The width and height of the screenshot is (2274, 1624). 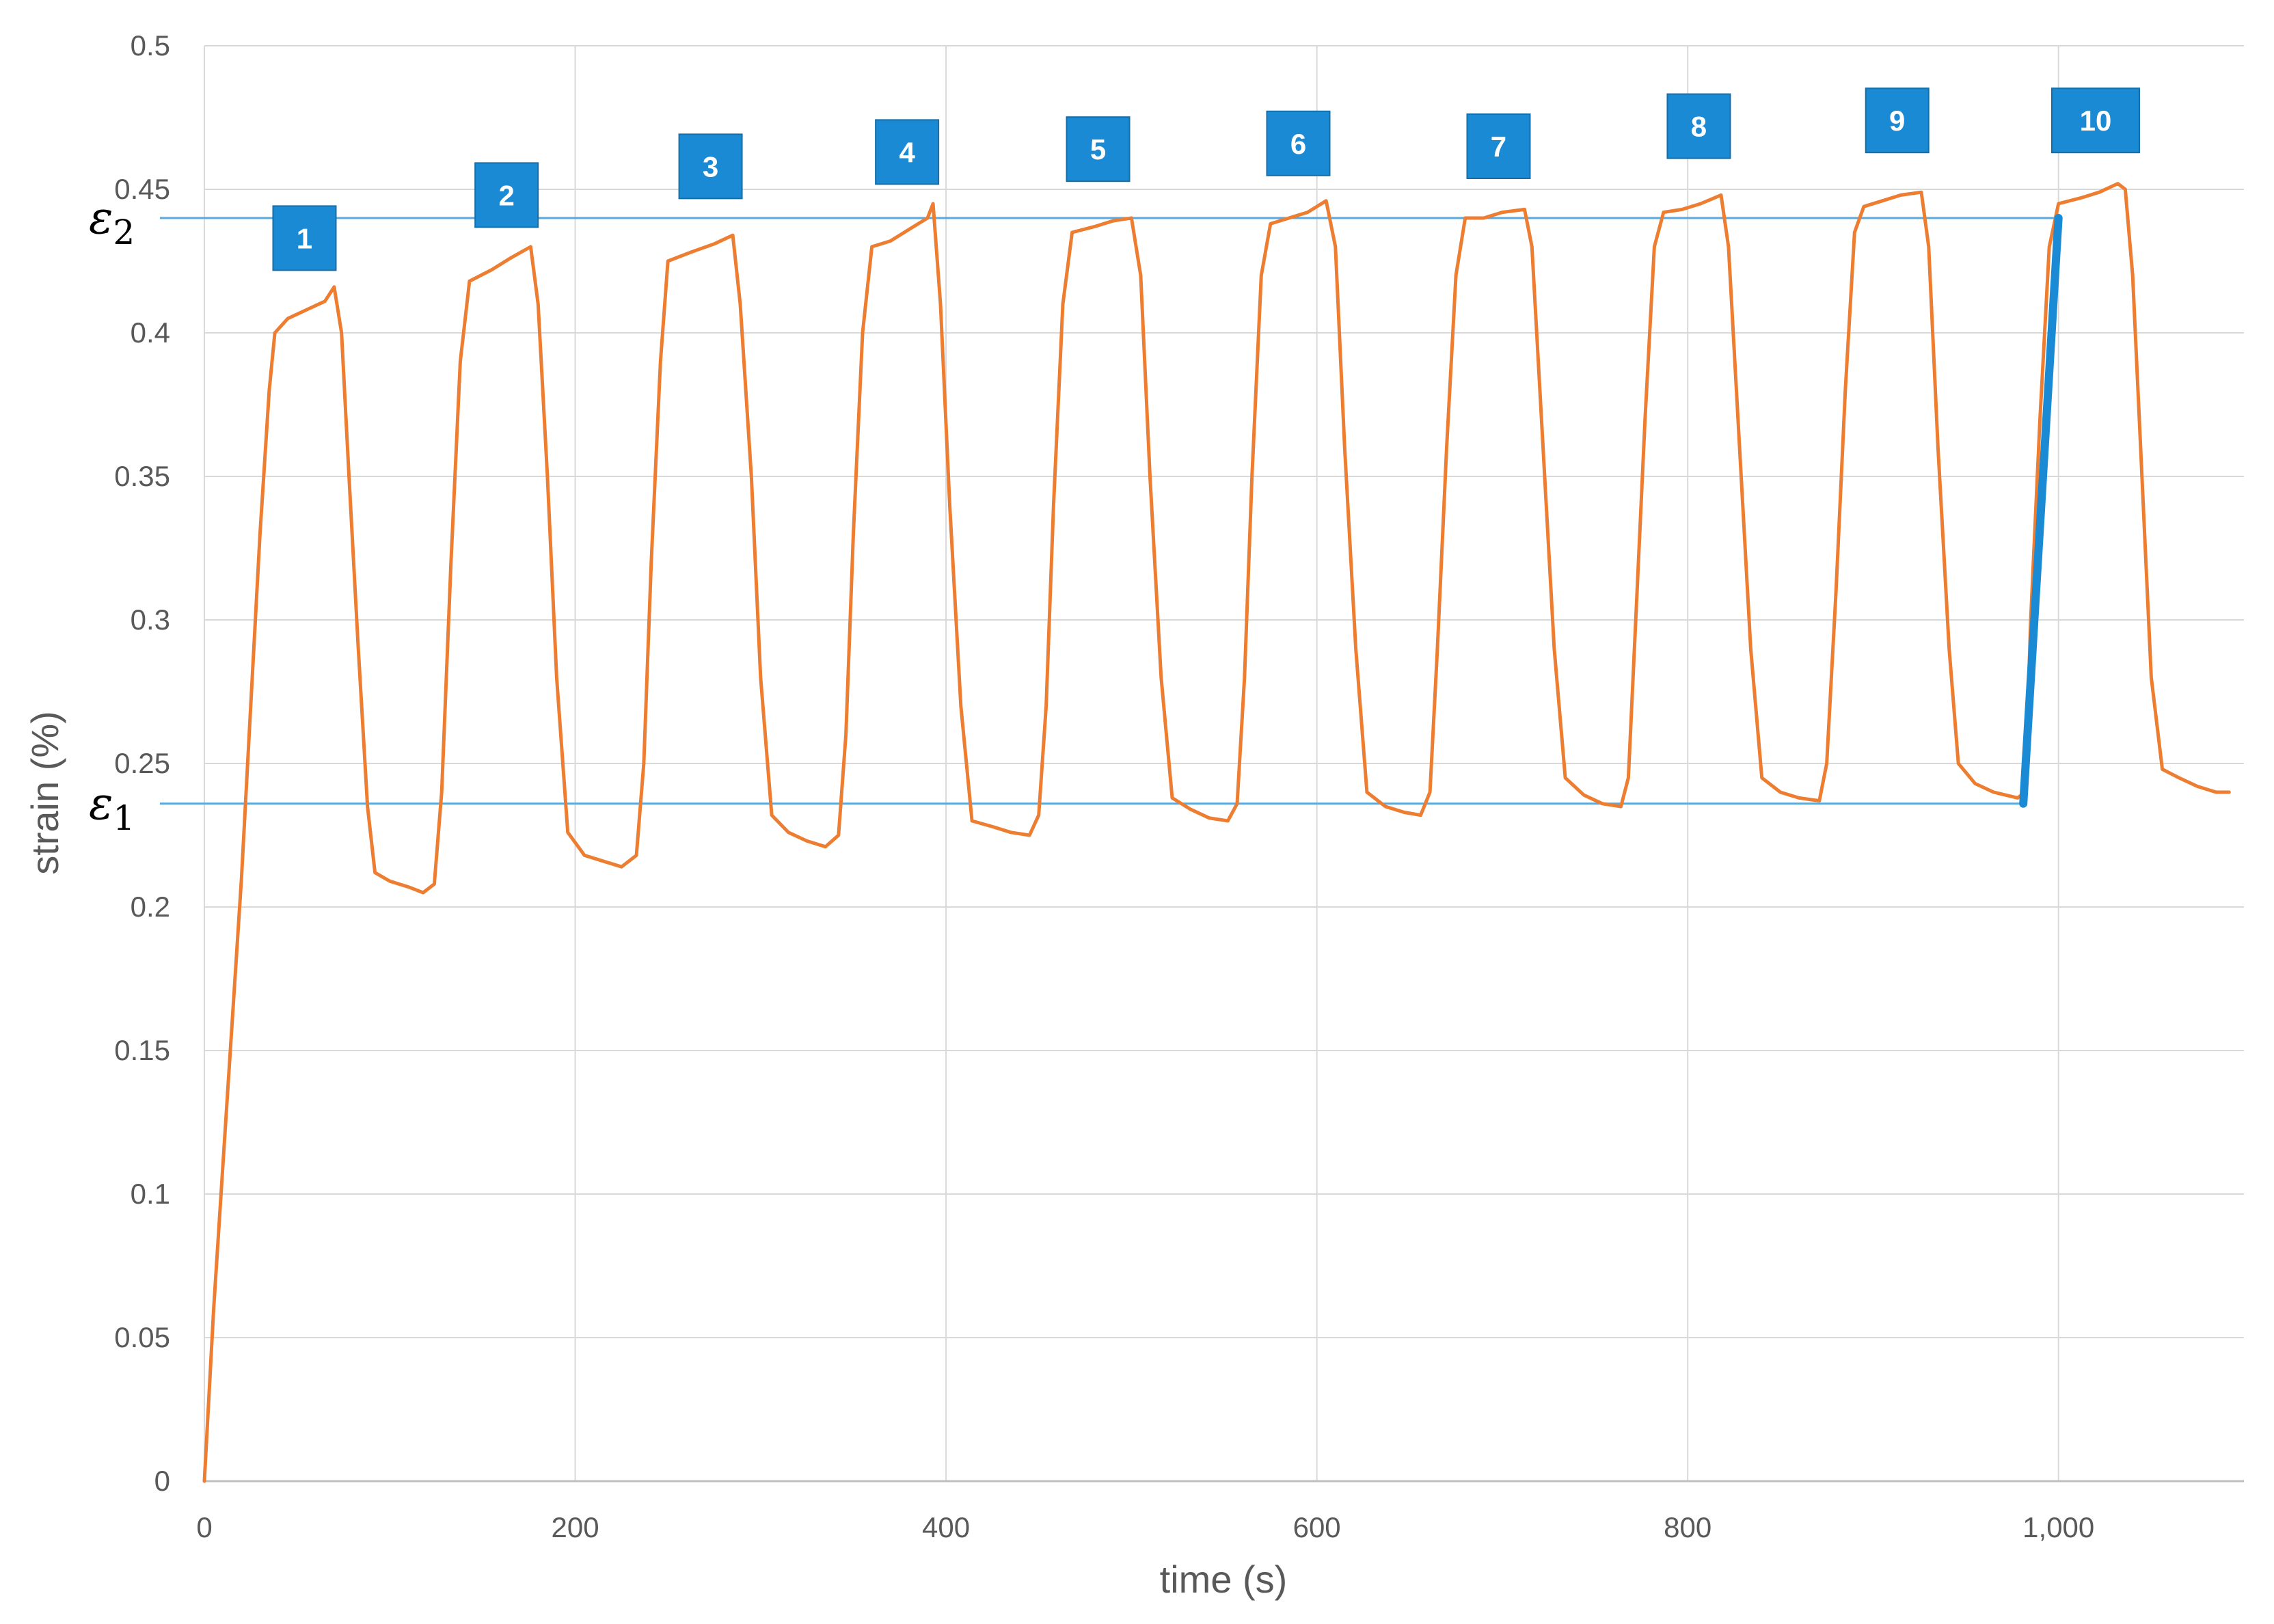 What do you see at coordinates (1687, 1527) in the screenshot?
I see `x-tick-label: 800` at bounding box center [1687, 1527].